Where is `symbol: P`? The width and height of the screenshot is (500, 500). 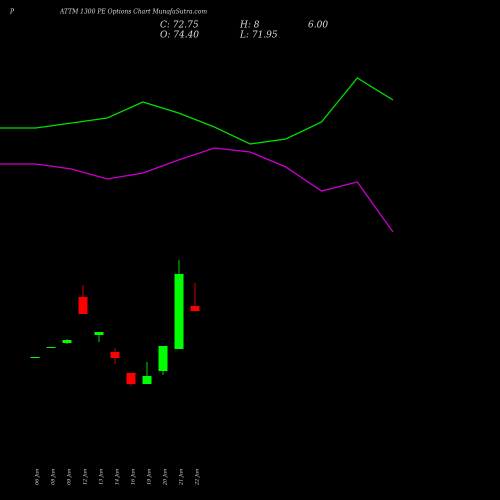 symbol: P is located at coordinates (12, 12).